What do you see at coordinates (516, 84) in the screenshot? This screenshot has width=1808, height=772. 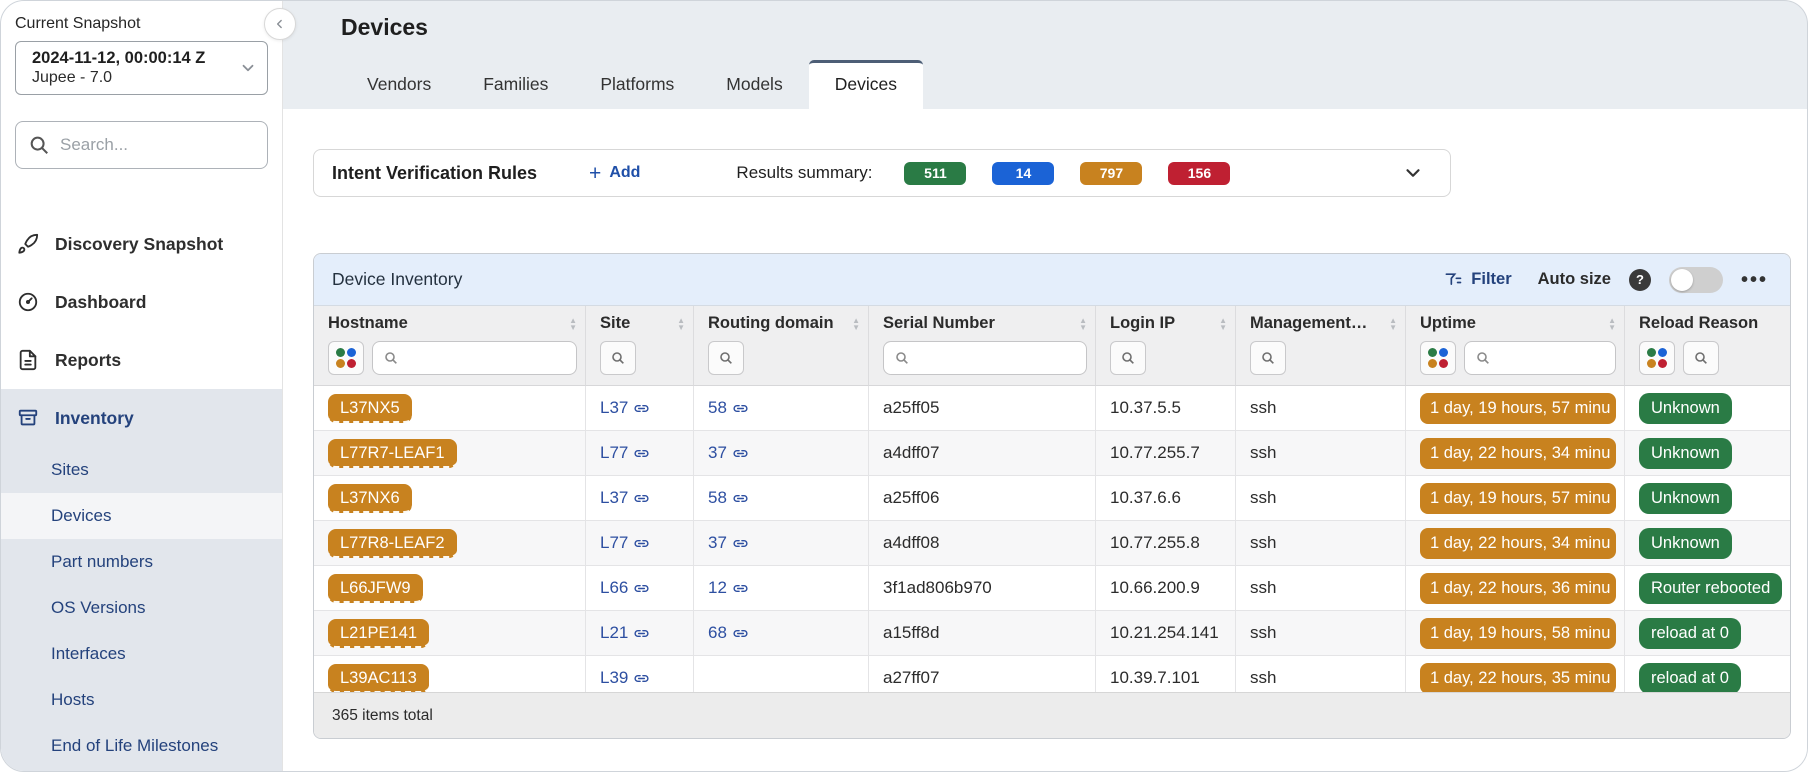 I see `tab-families: Families` at bounding box center [516, 84].